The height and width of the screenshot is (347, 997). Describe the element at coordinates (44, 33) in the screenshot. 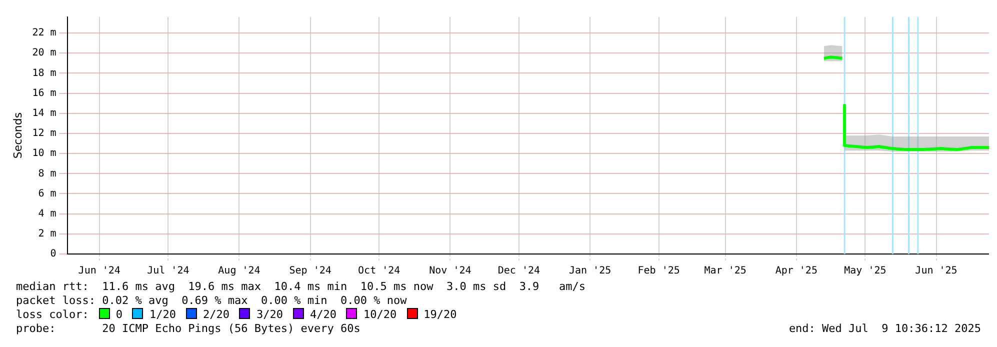

I see `y-tick-label: 22 m` at that location.